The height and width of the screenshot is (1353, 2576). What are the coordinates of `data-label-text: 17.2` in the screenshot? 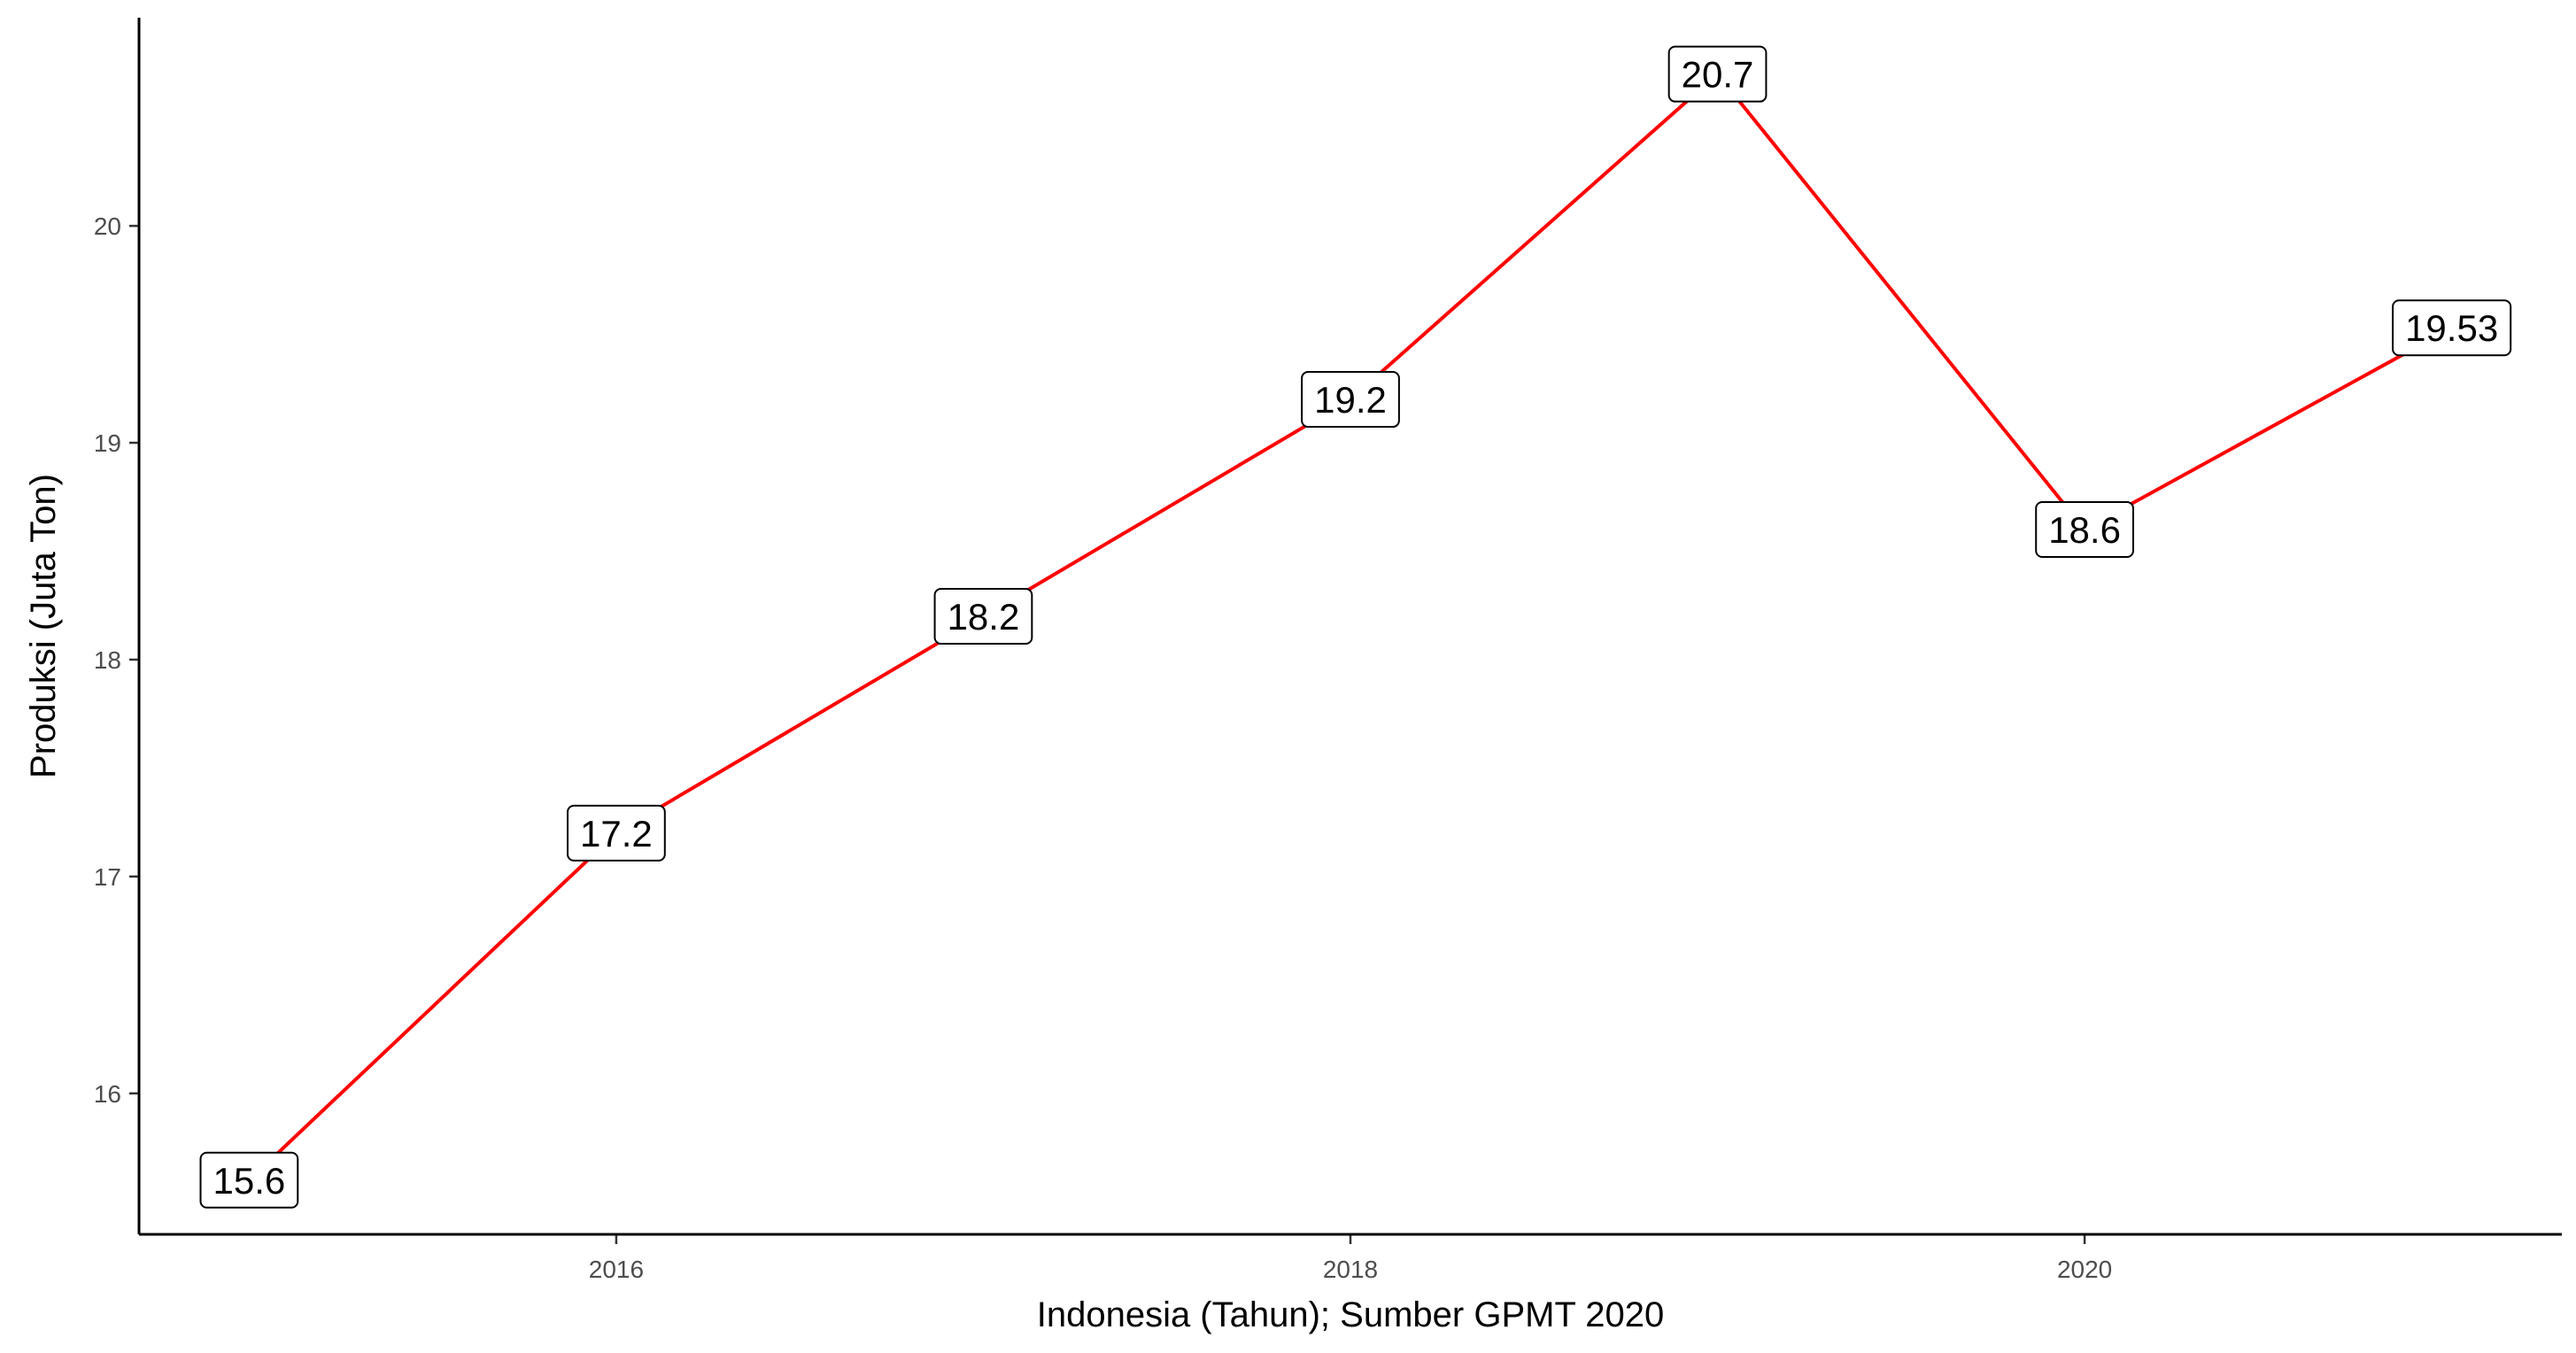 It's located at (616, 834).